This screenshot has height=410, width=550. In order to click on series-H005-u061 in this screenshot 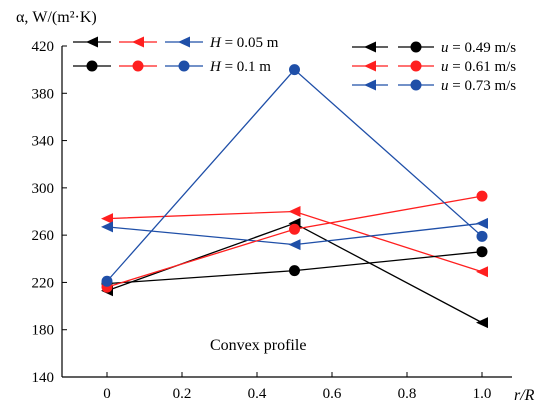, I will do `click(294, 242)`.